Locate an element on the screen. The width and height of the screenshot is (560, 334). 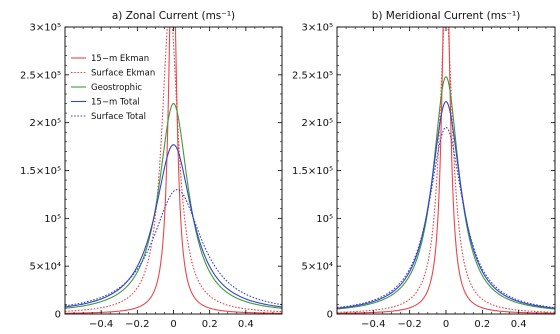
legend-label-1: 15−m Ekman is located at coordinates (120, 59).